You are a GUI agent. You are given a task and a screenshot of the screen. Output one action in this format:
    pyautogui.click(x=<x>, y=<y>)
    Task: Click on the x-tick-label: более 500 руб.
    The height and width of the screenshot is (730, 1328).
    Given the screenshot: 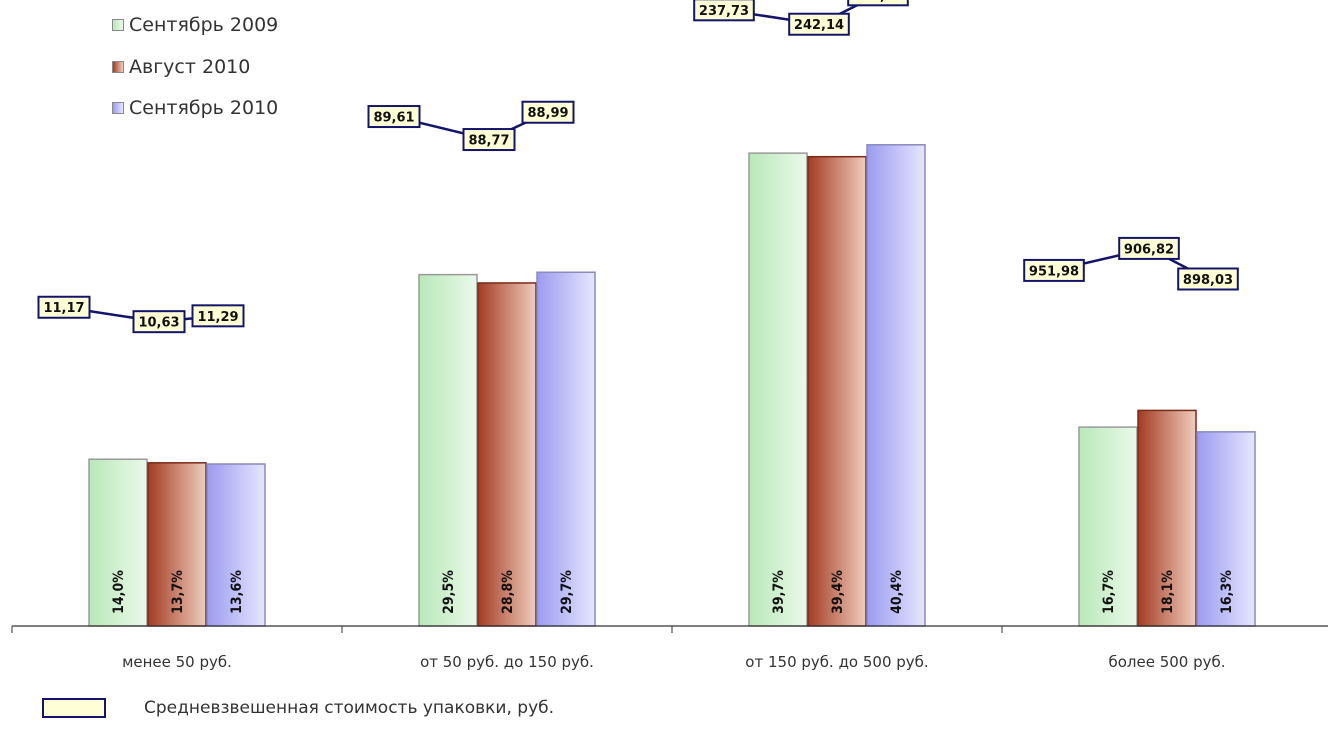 What is the action you would take?
    pyautogui.click(x=1166, y=662)
    